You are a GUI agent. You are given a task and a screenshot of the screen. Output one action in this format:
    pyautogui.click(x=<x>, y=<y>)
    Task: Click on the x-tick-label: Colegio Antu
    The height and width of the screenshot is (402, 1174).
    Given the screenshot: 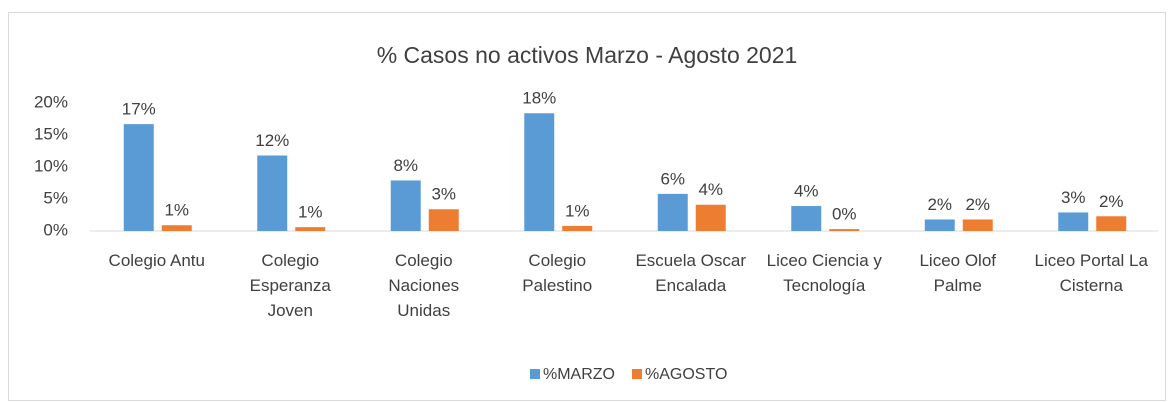 What is the action you would take?
    pyautogui.click(x=156, y=260)
    